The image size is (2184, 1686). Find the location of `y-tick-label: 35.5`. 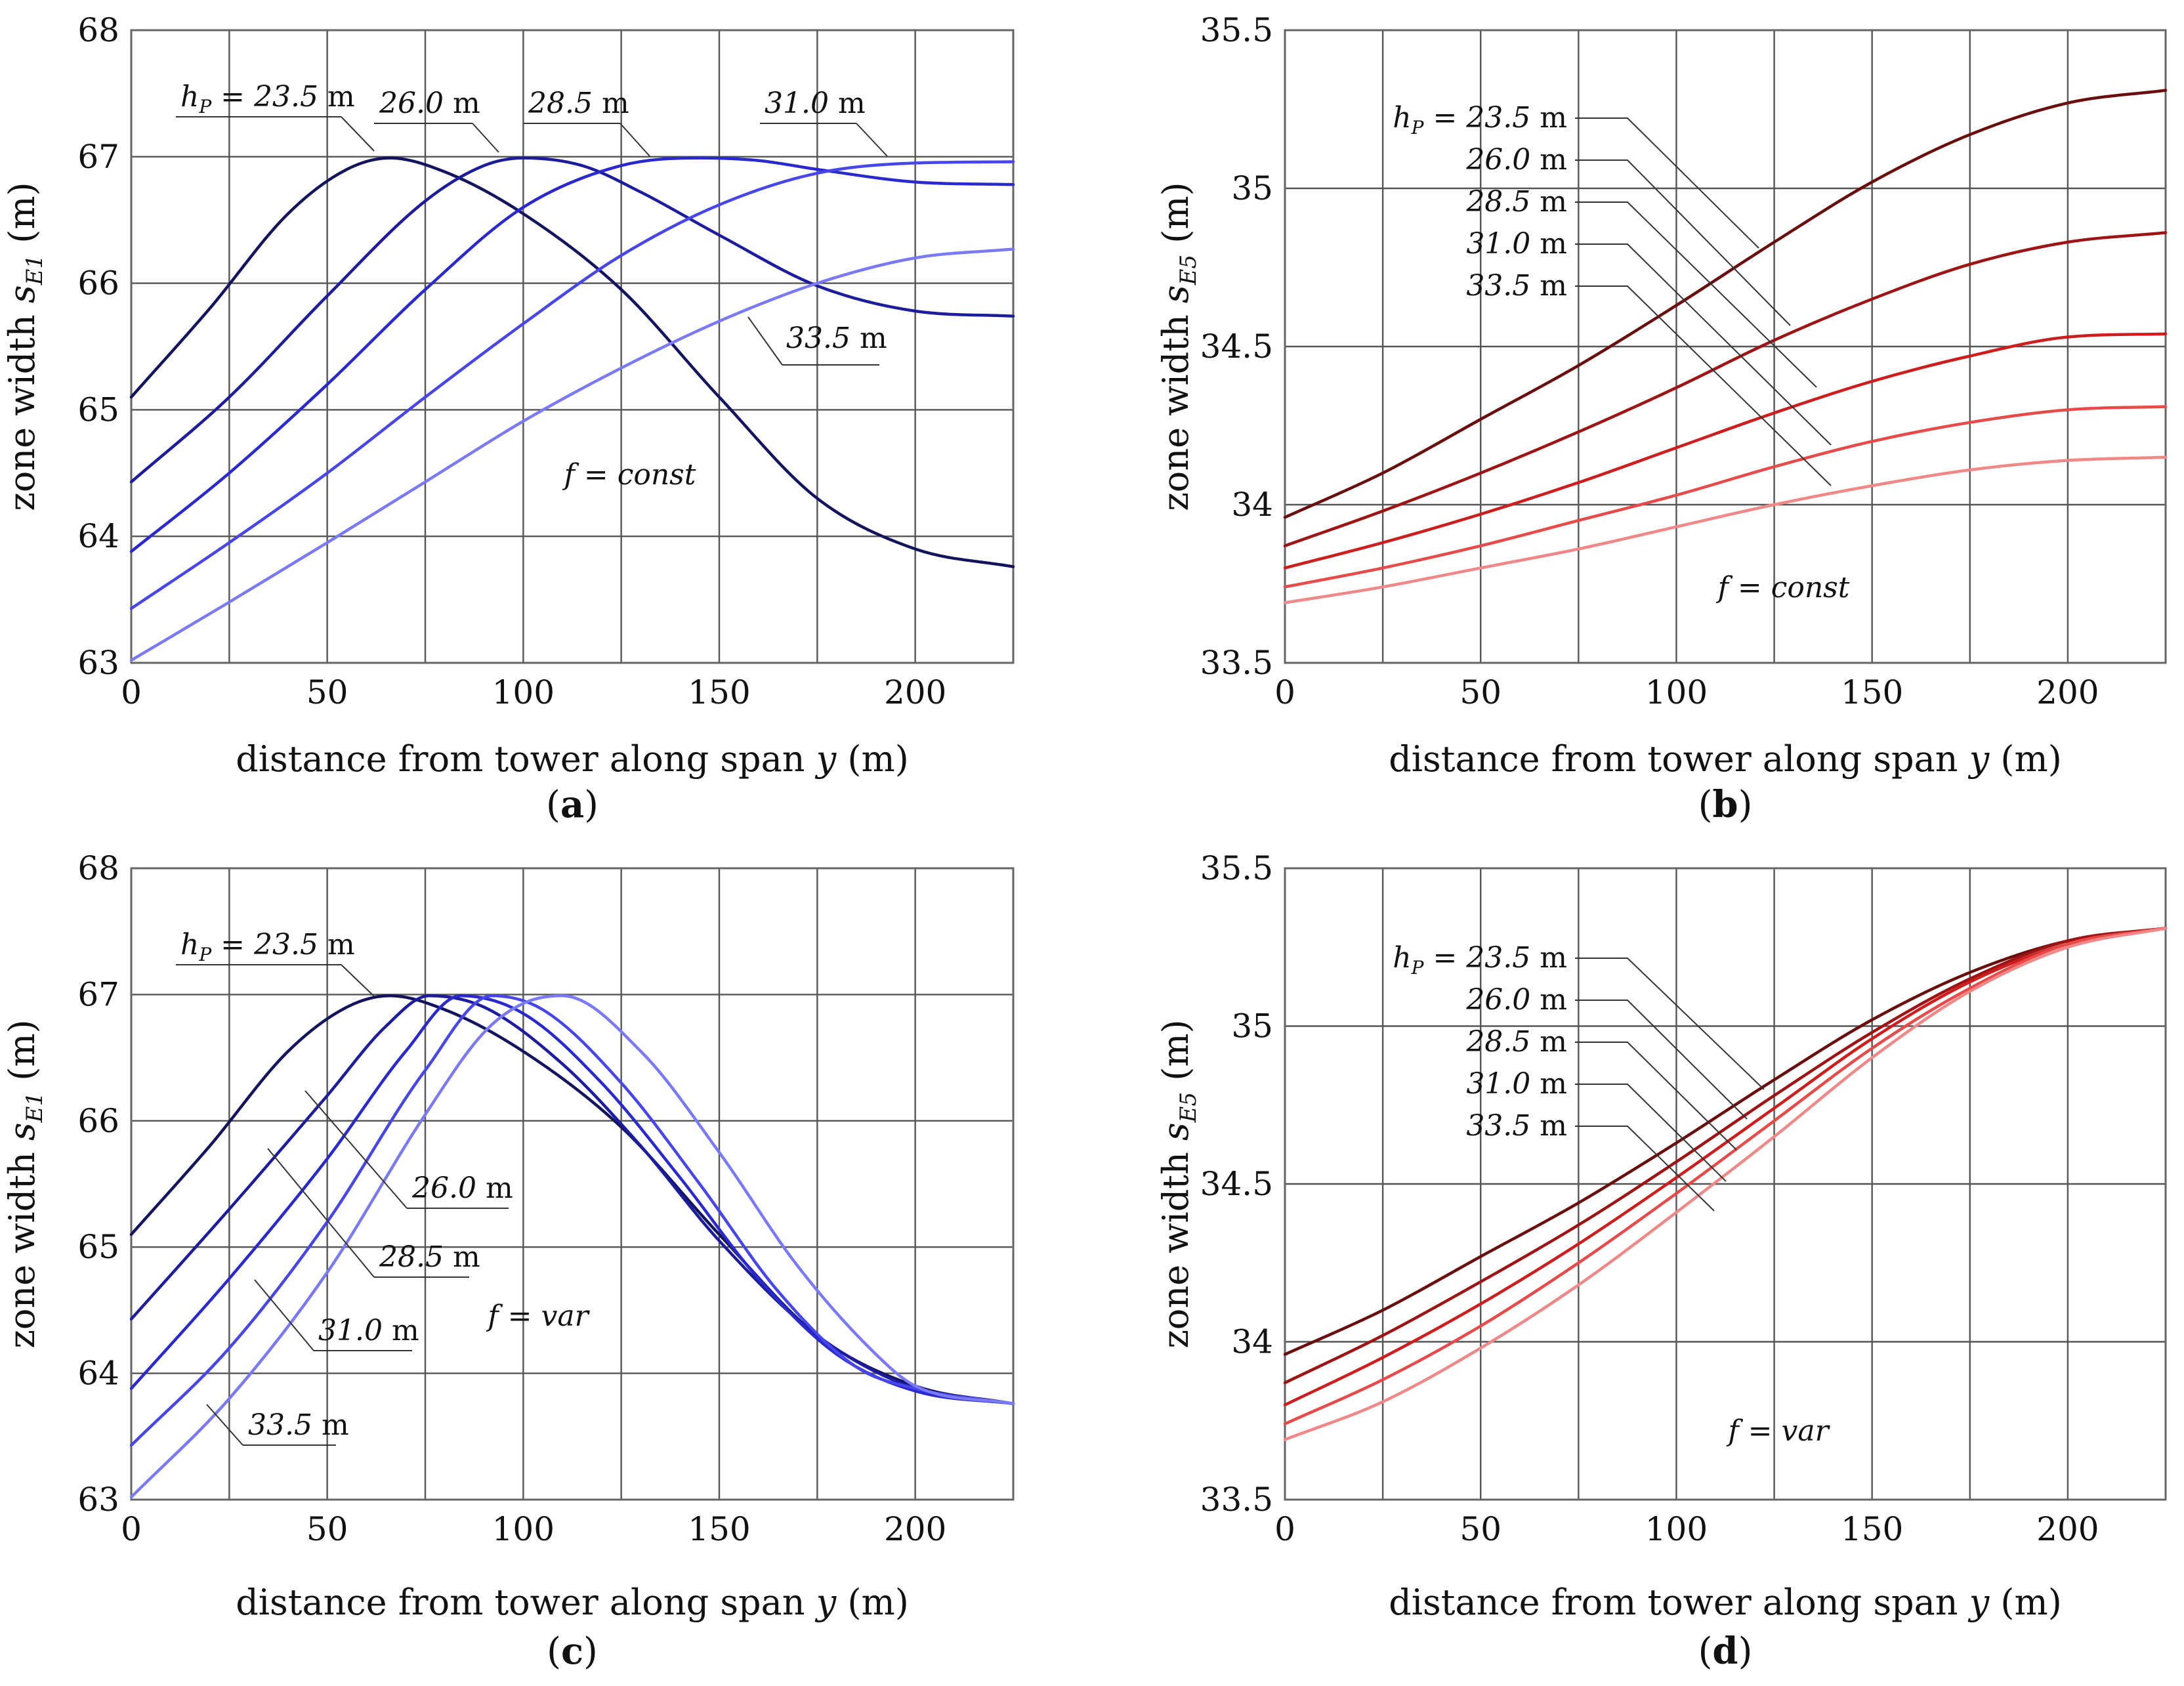

y-tick-label: 35.5 is located at coordinates (1236, 868).